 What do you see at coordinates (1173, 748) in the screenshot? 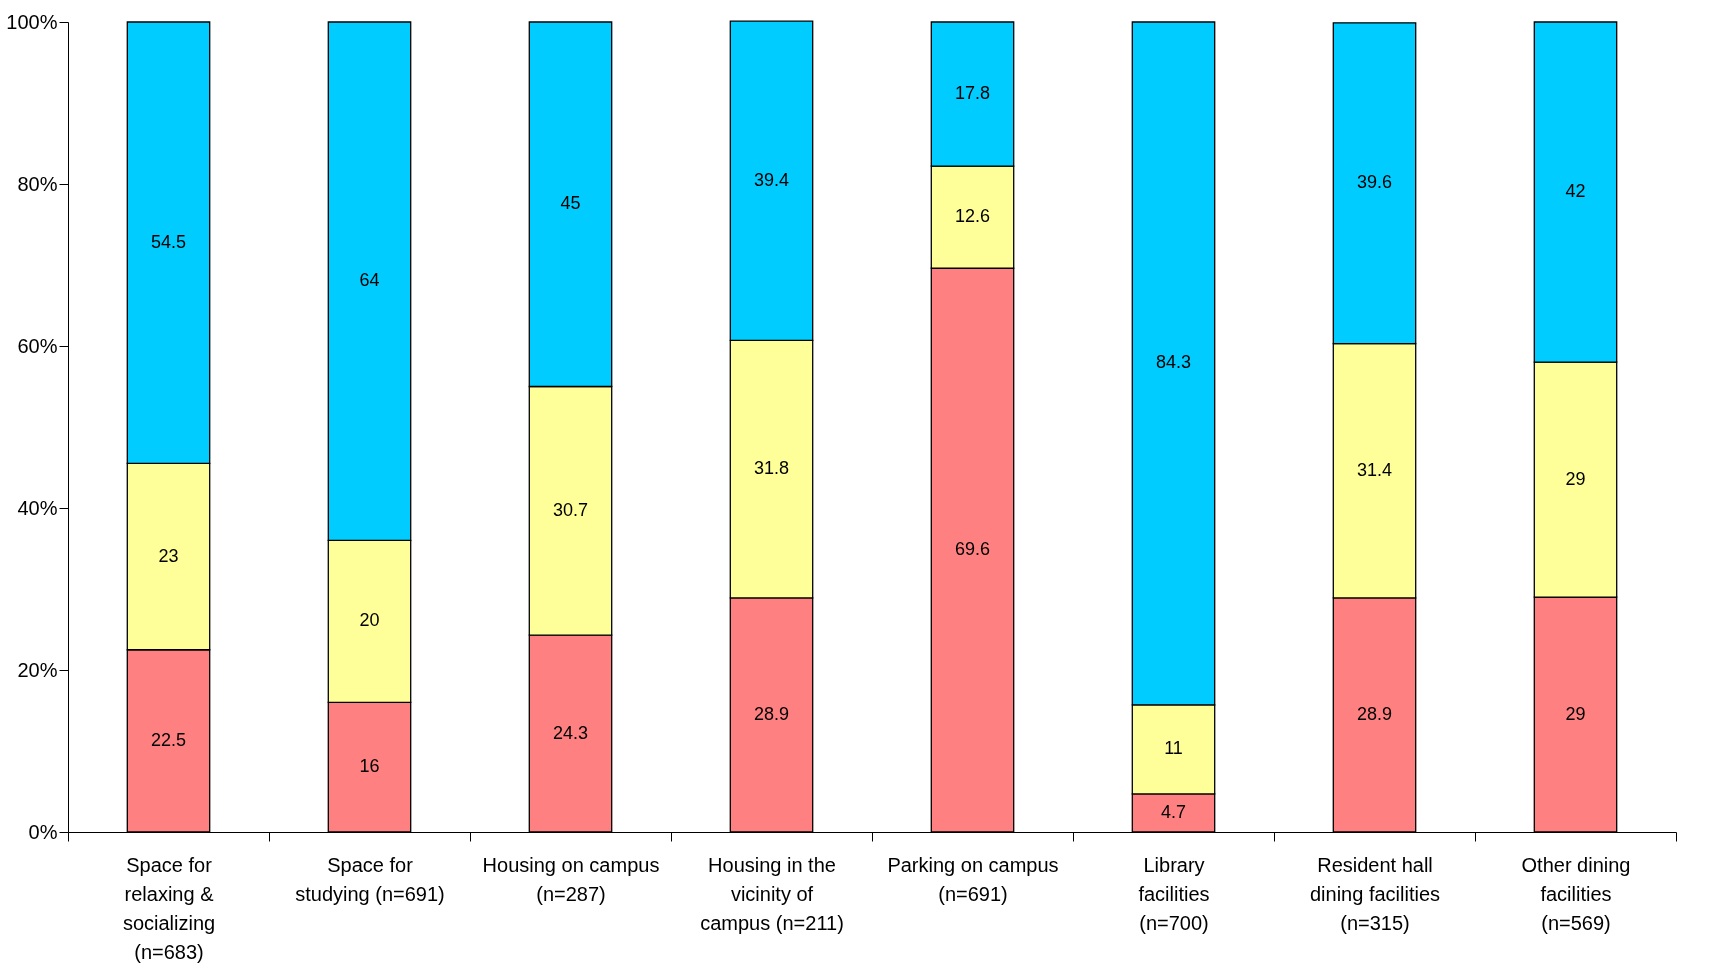
I see `data-label: 11` at bounding box center [1173, 748].